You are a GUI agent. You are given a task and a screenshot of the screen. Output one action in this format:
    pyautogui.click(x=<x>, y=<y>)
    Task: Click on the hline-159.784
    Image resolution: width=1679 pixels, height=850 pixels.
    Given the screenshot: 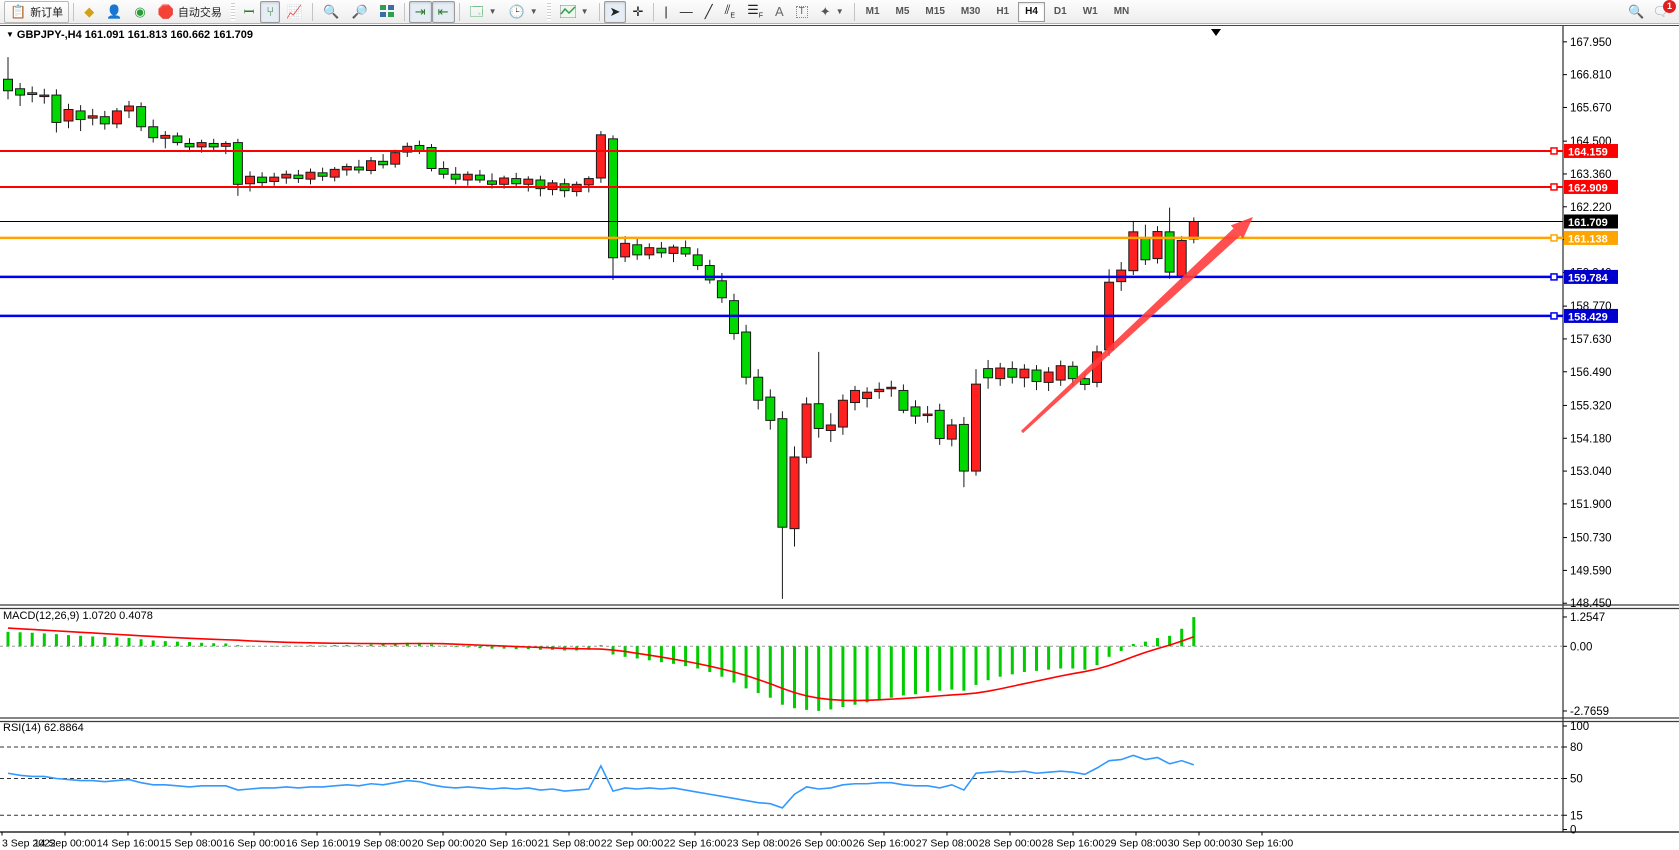 What is the action you would take?
    pyautogui.click(x=781, y=277)
    